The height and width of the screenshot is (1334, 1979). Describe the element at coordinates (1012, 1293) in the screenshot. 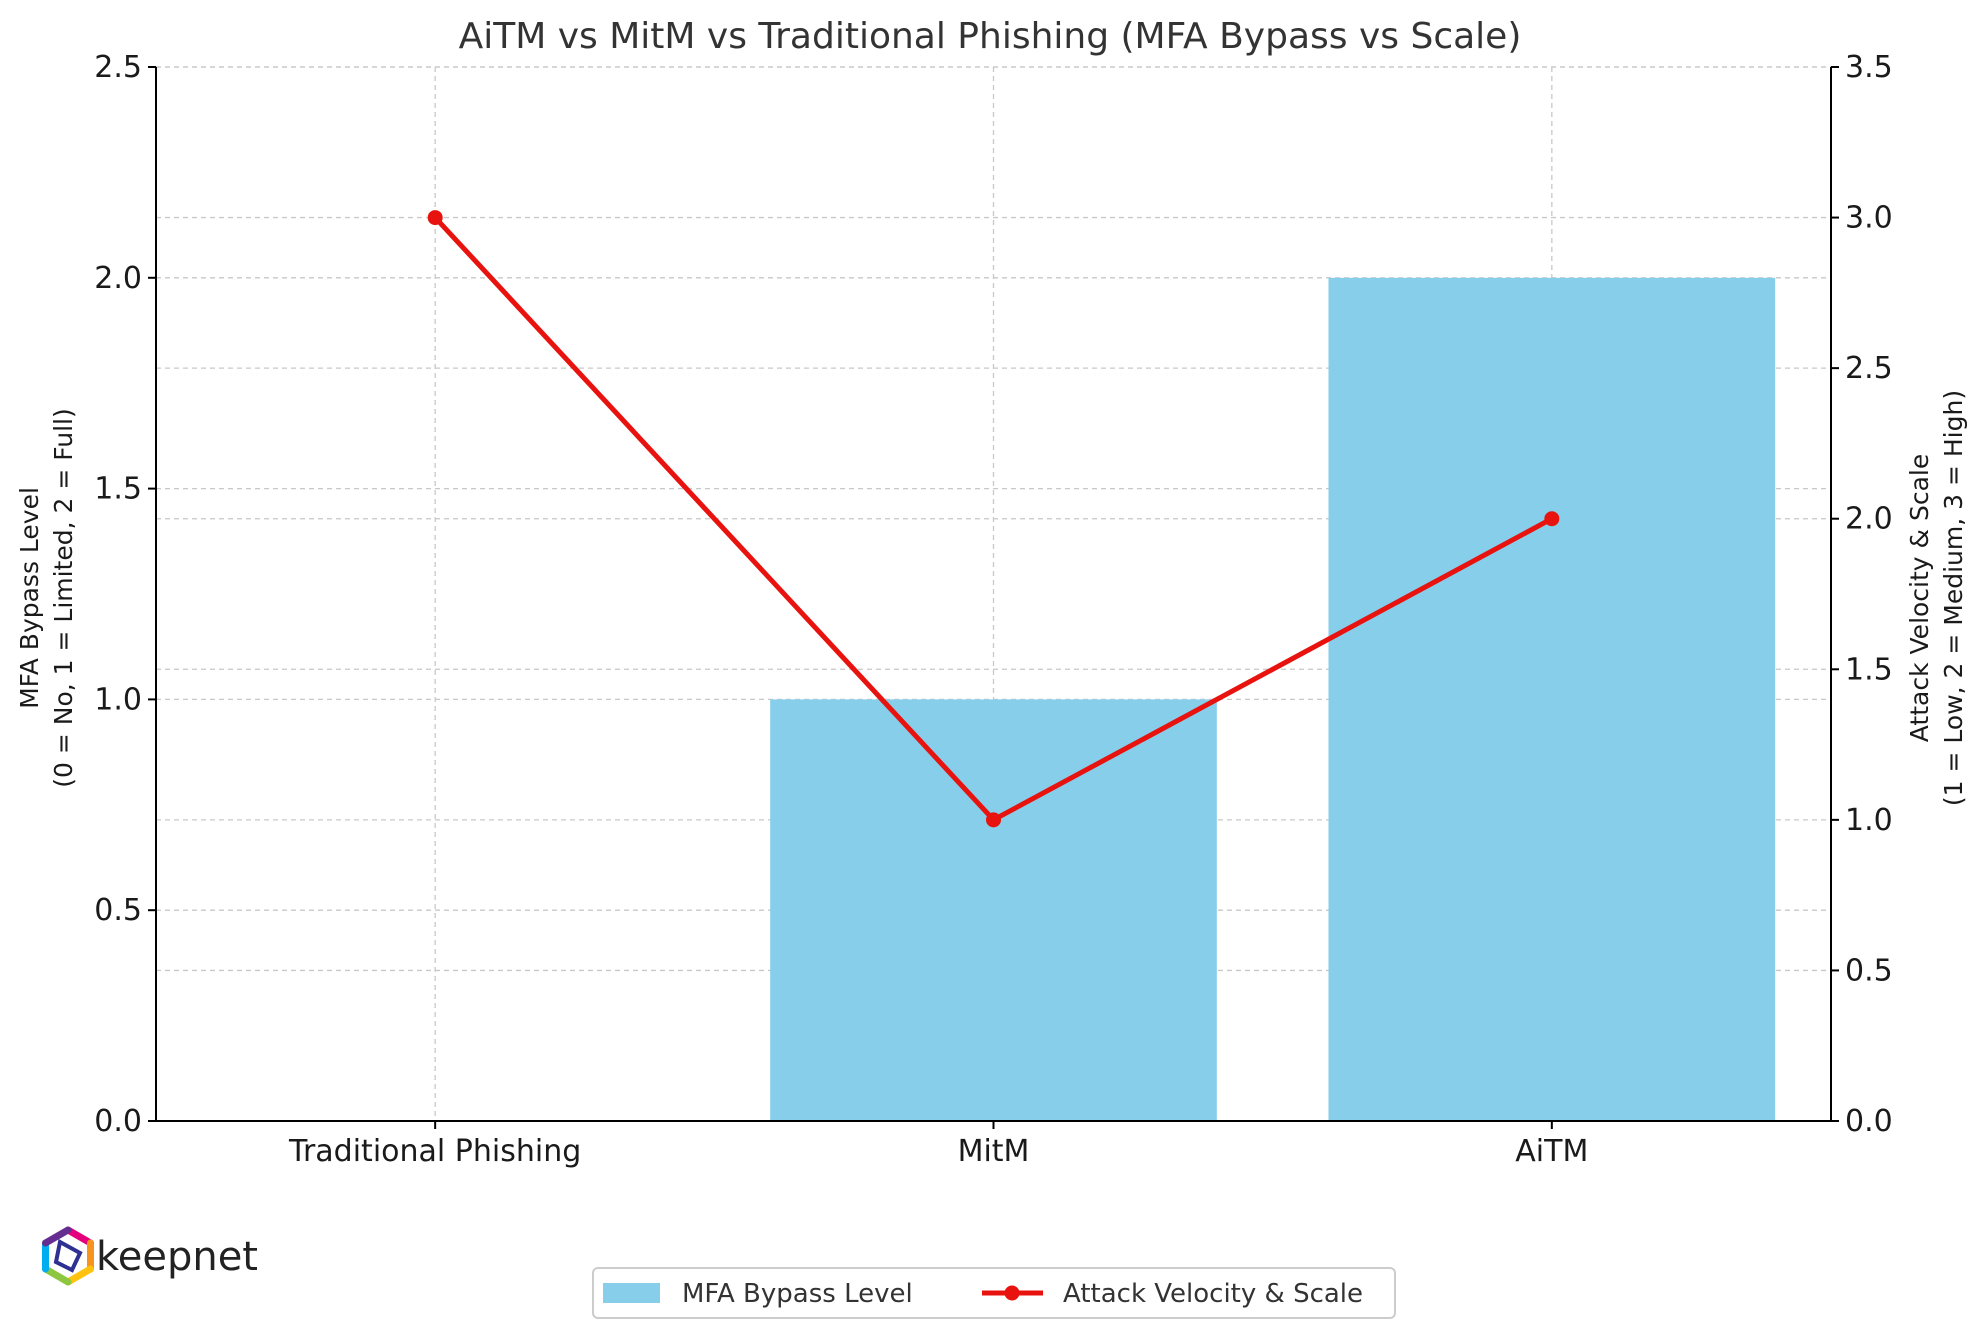

I see `legend-line-marker` at that location.